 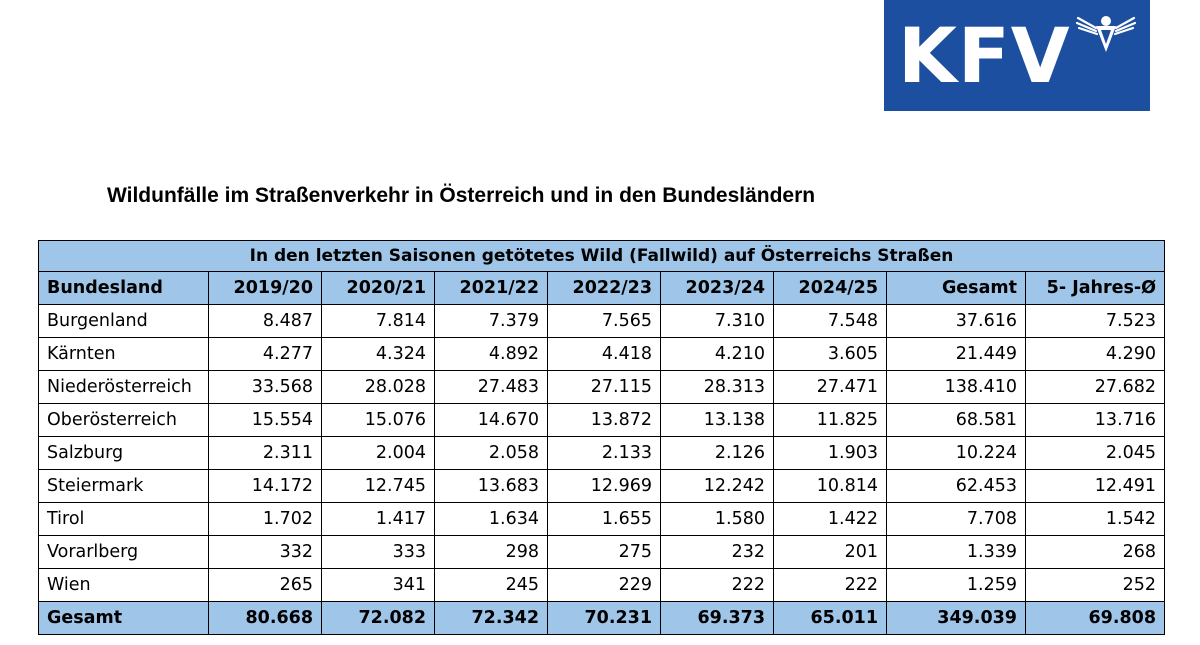 What do you see at coordinates (1095, 618) in the screenshot?
I see `total-cell: 69.808` at bounding box center [1095, 618].